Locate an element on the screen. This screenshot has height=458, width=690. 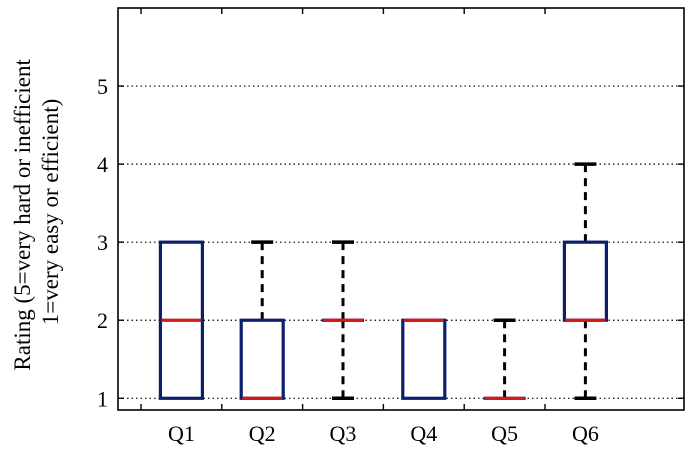
x-tick-label-Q1: Q1 is located at coordinates (181, 433).